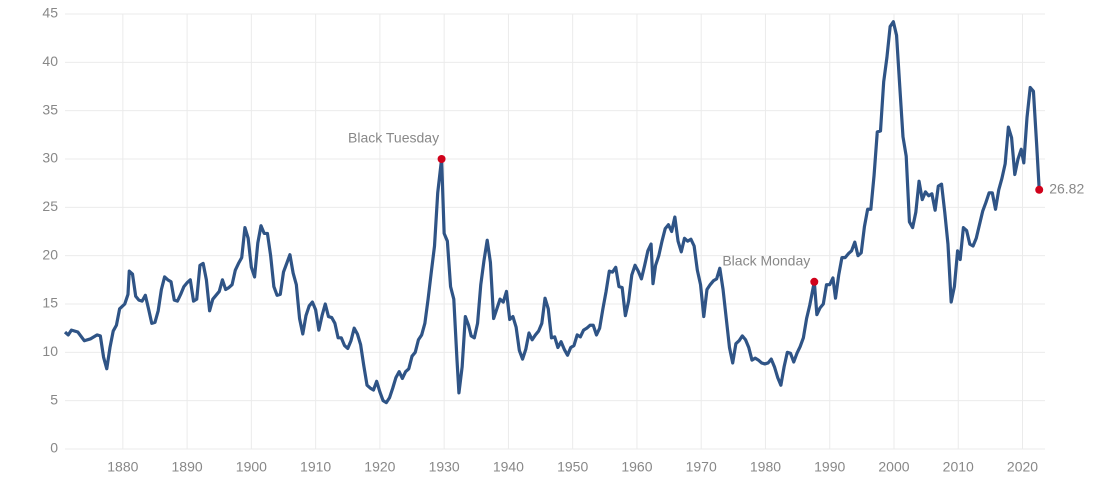  Describe the element at coordinates (1066, 188) in the screenshot. I see `annotation-label: 26.82` at that location.